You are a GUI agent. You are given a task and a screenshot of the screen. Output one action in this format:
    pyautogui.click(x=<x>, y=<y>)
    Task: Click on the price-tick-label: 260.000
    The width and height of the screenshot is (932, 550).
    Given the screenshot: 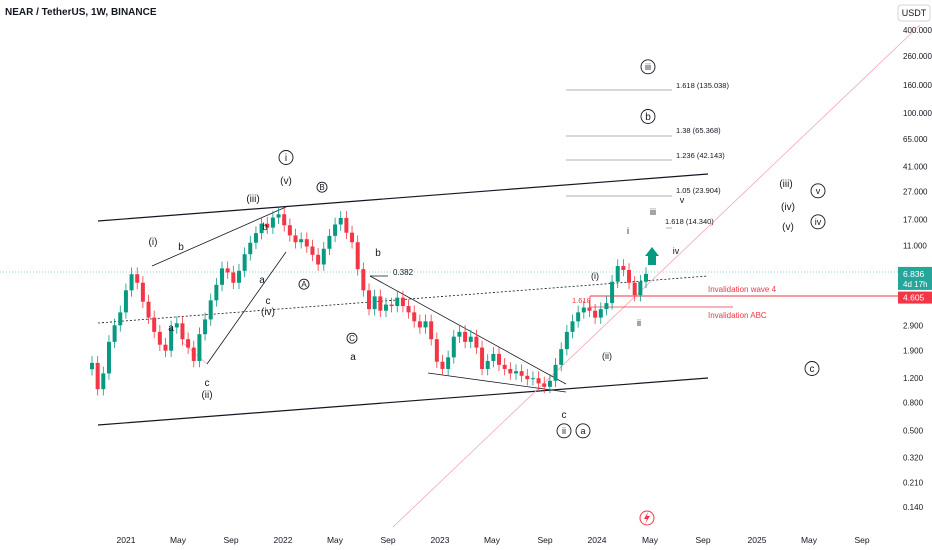 What is the action you would take?
    pyautogui.click(x=917, y=56)
    